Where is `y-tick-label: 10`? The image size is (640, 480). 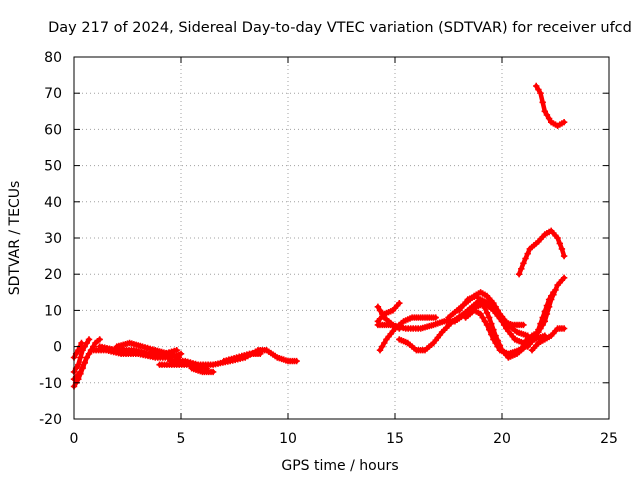
y-tick-label: 10 is located at coordinates (53, 311).